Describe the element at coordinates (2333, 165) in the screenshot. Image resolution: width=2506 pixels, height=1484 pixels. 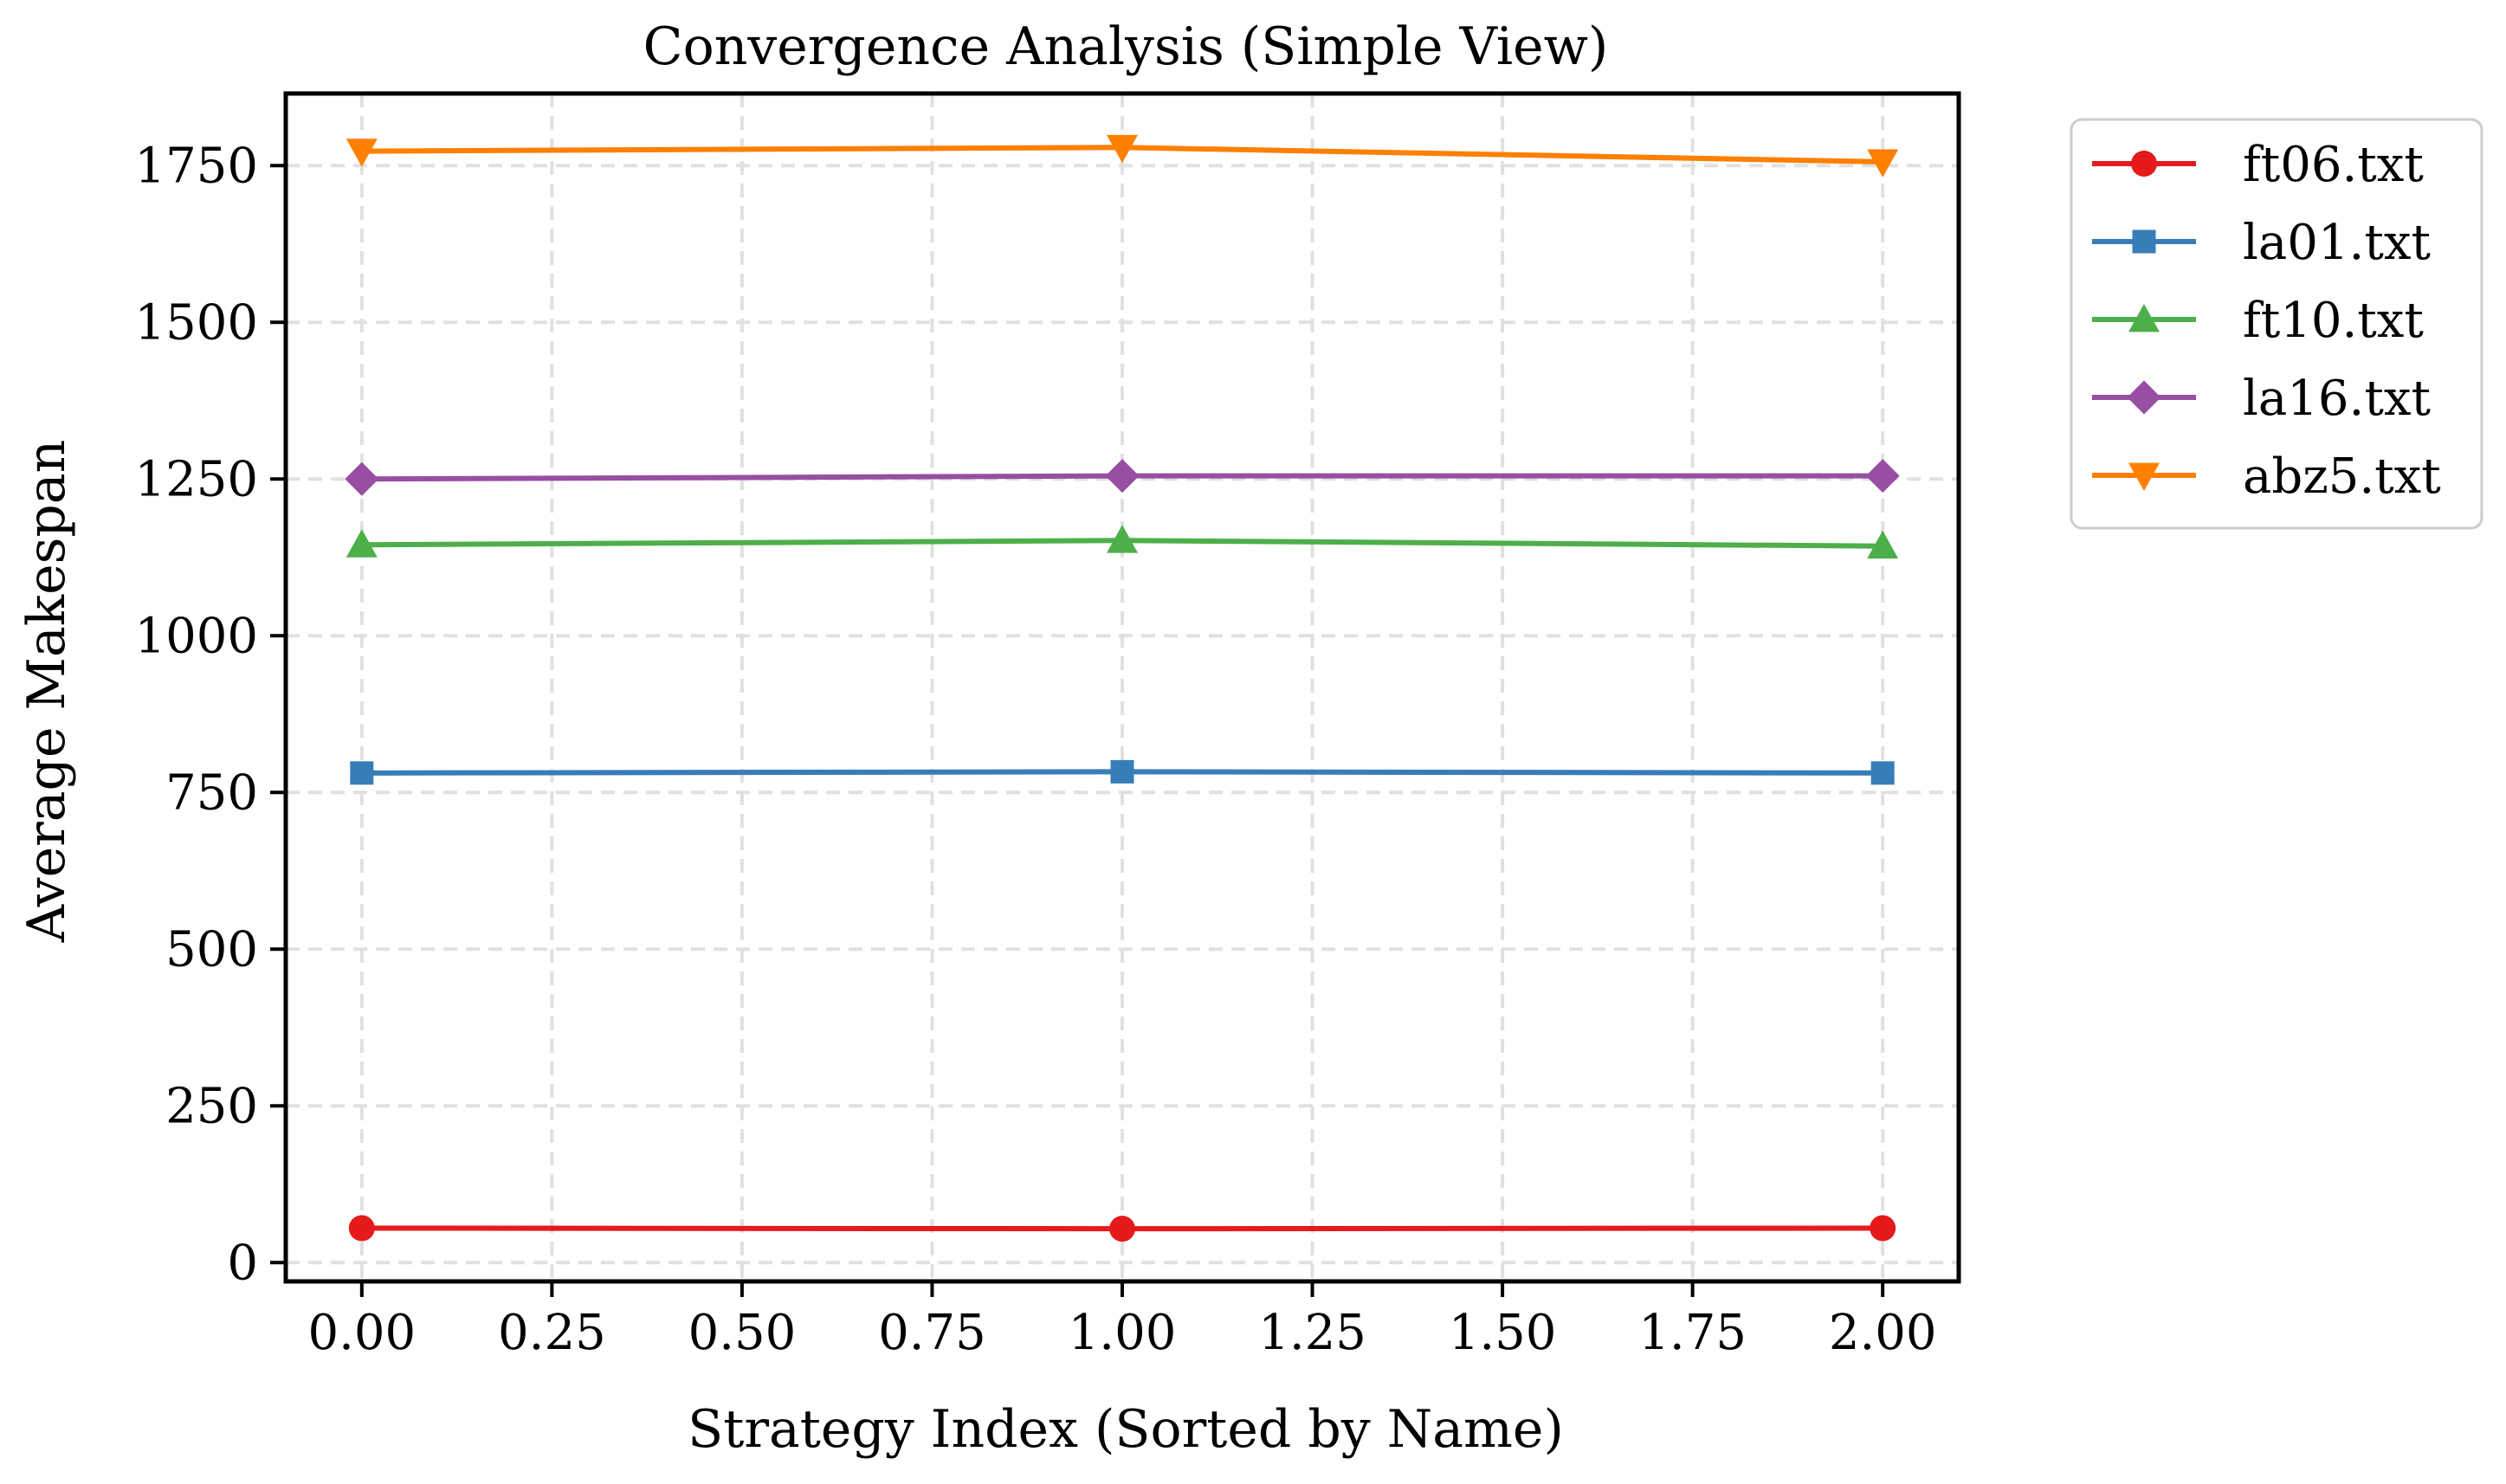
I see `legend-label: ft06.txt` at that location.